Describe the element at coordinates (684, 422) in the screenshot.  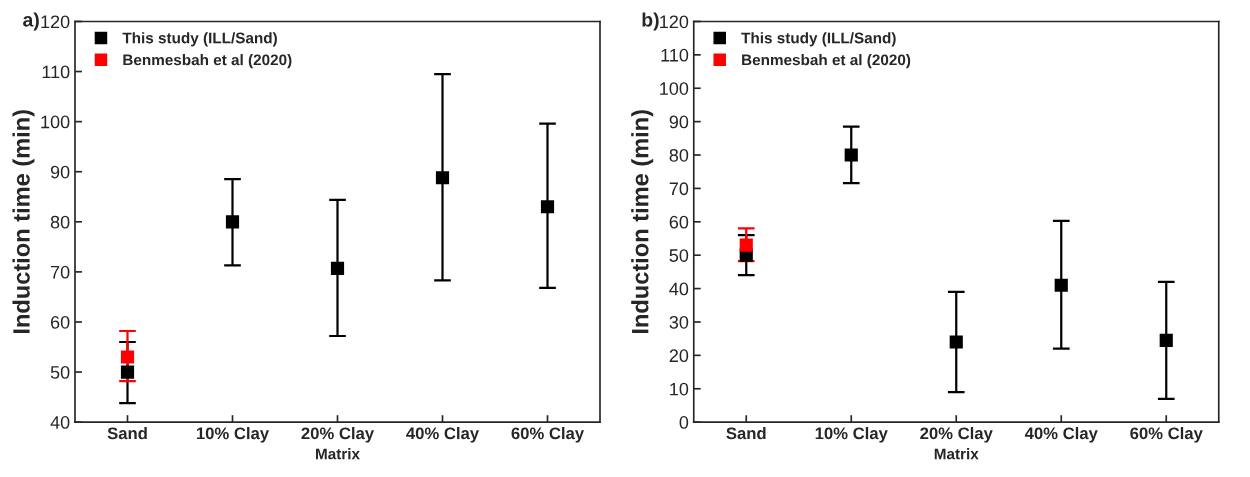
I see `y-tick-label: 0` at that location.